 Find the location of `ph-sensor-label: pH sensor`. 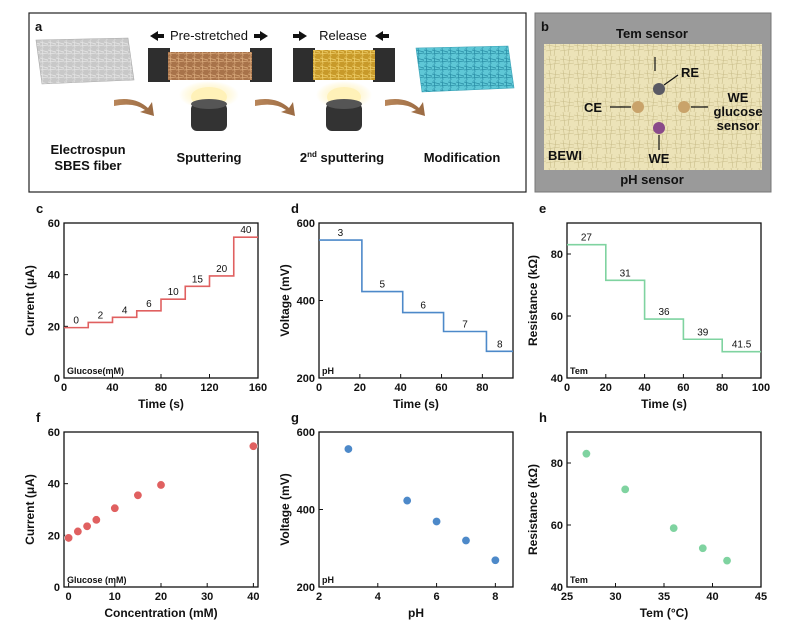

ph-sensor-label: pH sensor is located at coordinates (652, 179).